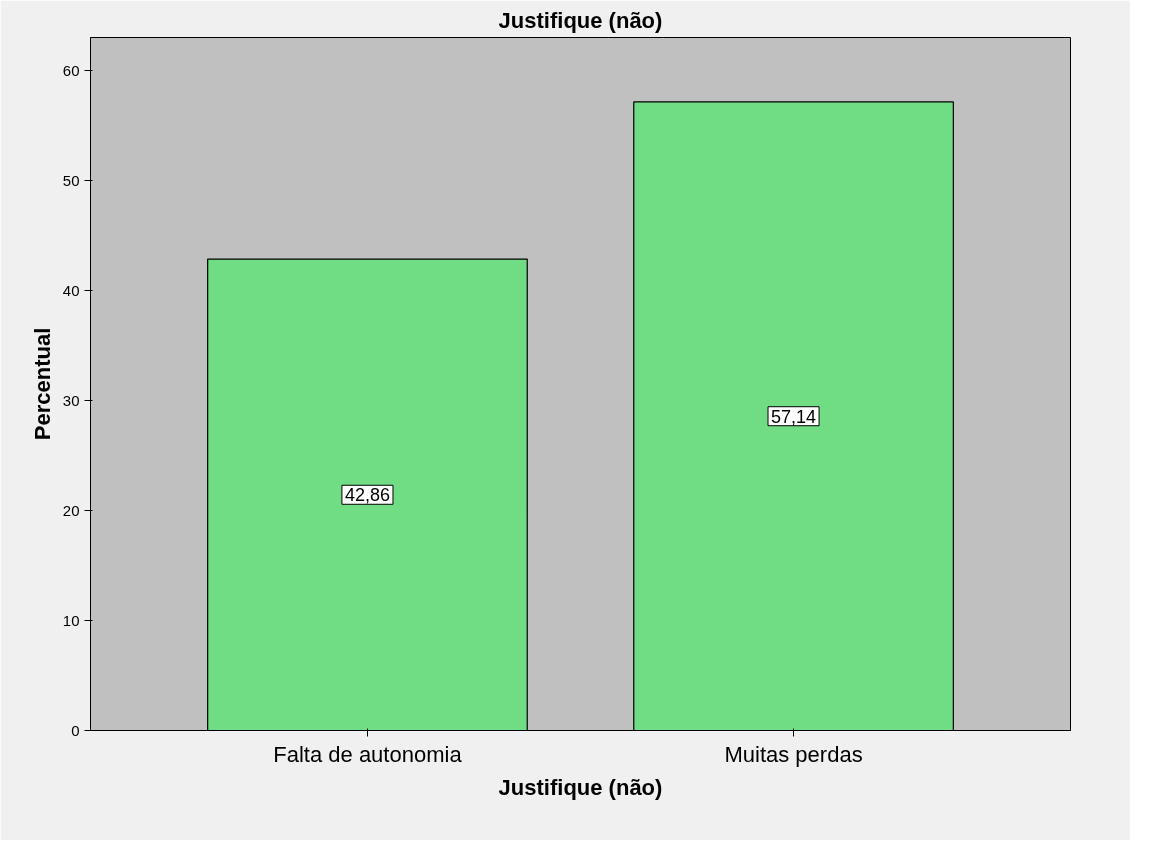  Describe the element at coordinates (71, 400) in the screenshot. I see `y-tick-label: 30` at that location.